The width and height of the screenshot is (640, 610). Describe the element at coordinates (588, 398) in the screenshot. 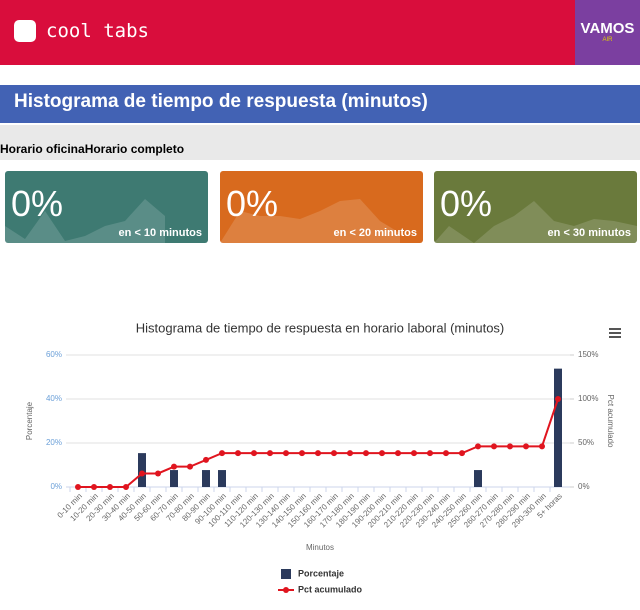

I see `y2-tick-label: 100%` at that location.